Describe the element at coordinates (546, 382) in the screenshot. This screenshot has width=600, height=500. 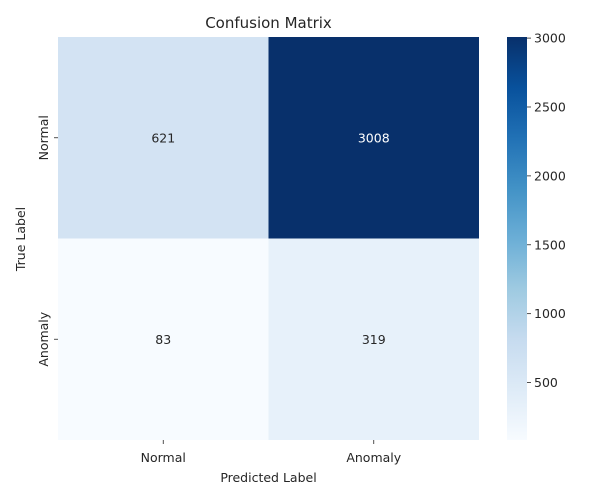
I see `colorbar-tick-label: 500` at that location.